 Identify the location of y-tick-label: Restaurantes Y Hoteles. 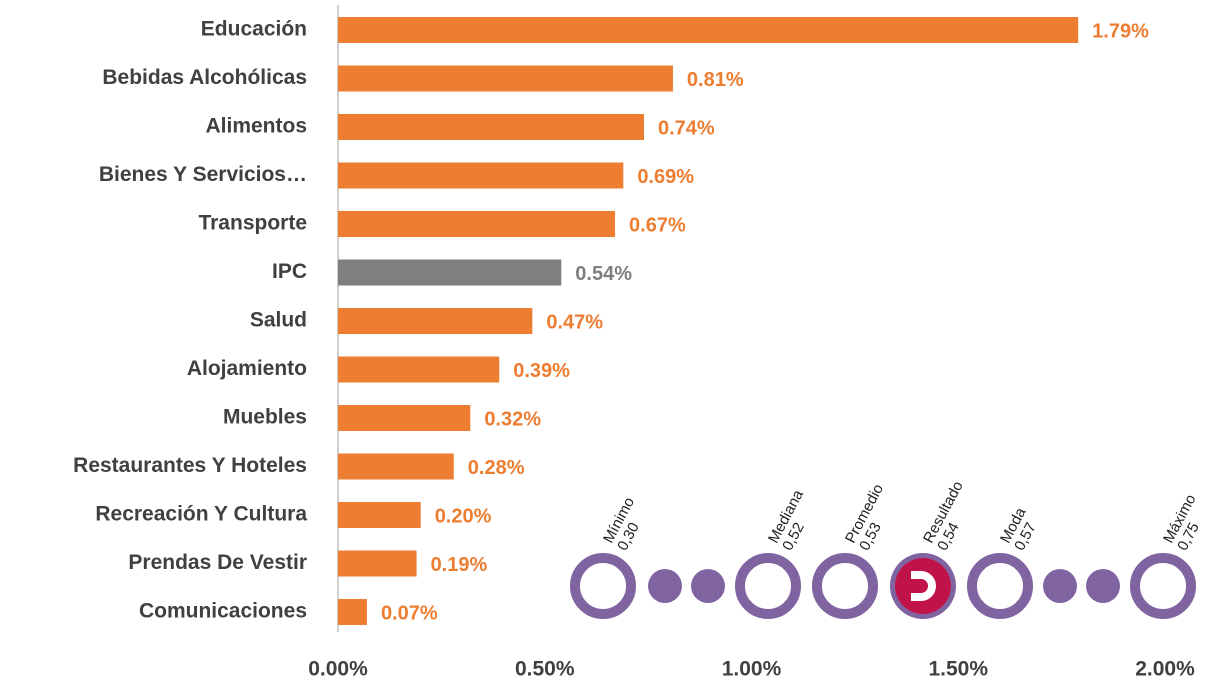
(190, 465).